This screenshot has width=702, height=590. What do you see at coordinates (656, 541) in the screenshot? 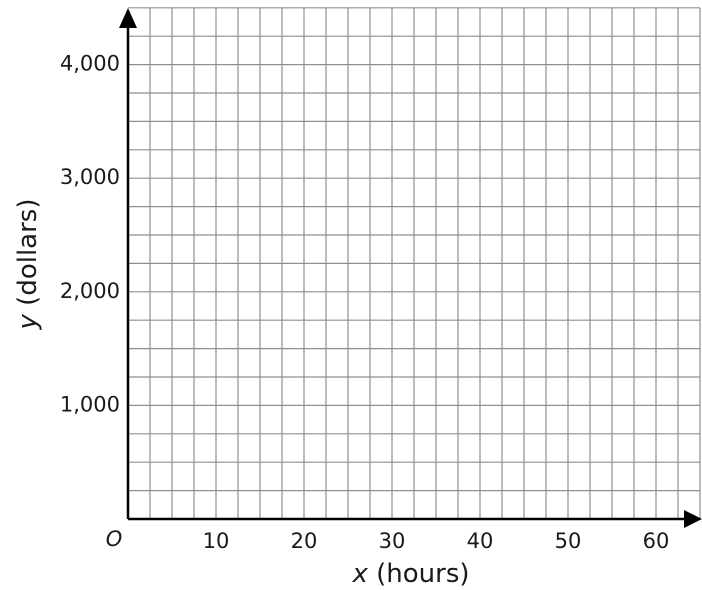
I see `x-tick-label: 60` at bounding box center [656, 541].